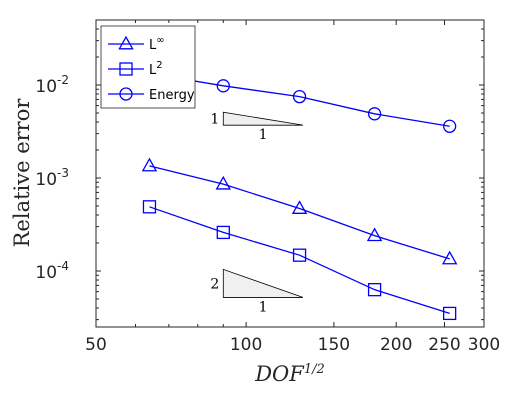 The width and height of the screenshot is (532, 406). I want to click on slope-triangle: 11, so click(256, 127).